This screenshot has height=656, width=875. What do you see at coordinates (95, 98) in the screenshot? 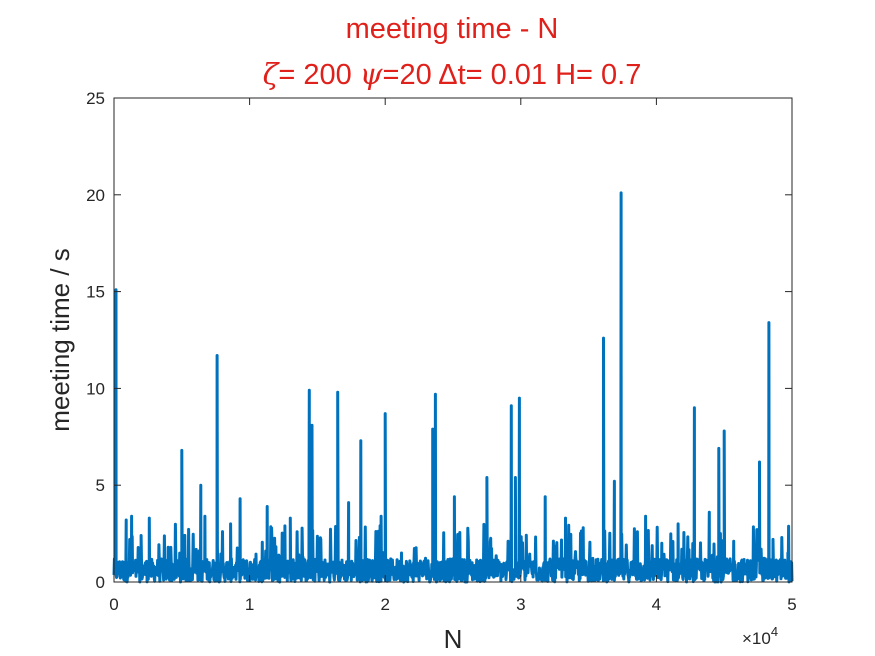
I see `y-tick-label: 25` at bounding box center [95, 98].